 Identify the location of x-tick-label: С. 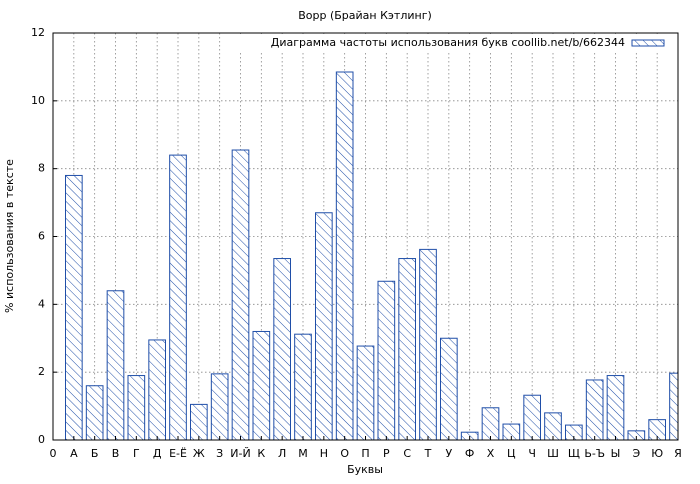
(407, 453).